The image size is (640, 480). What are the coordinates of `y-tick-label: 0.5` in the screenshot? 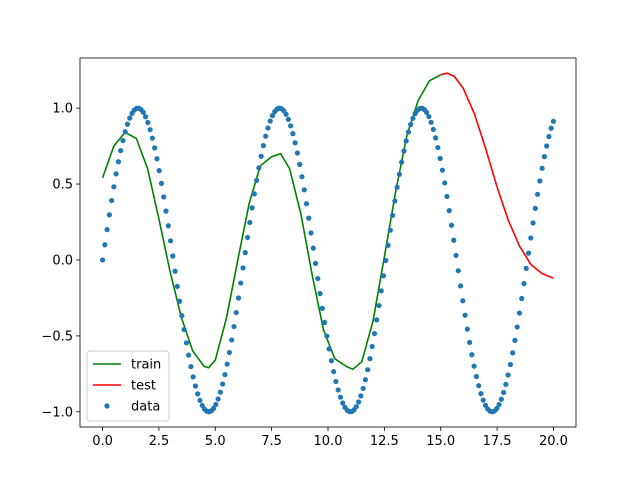 It's located at (62, 185).